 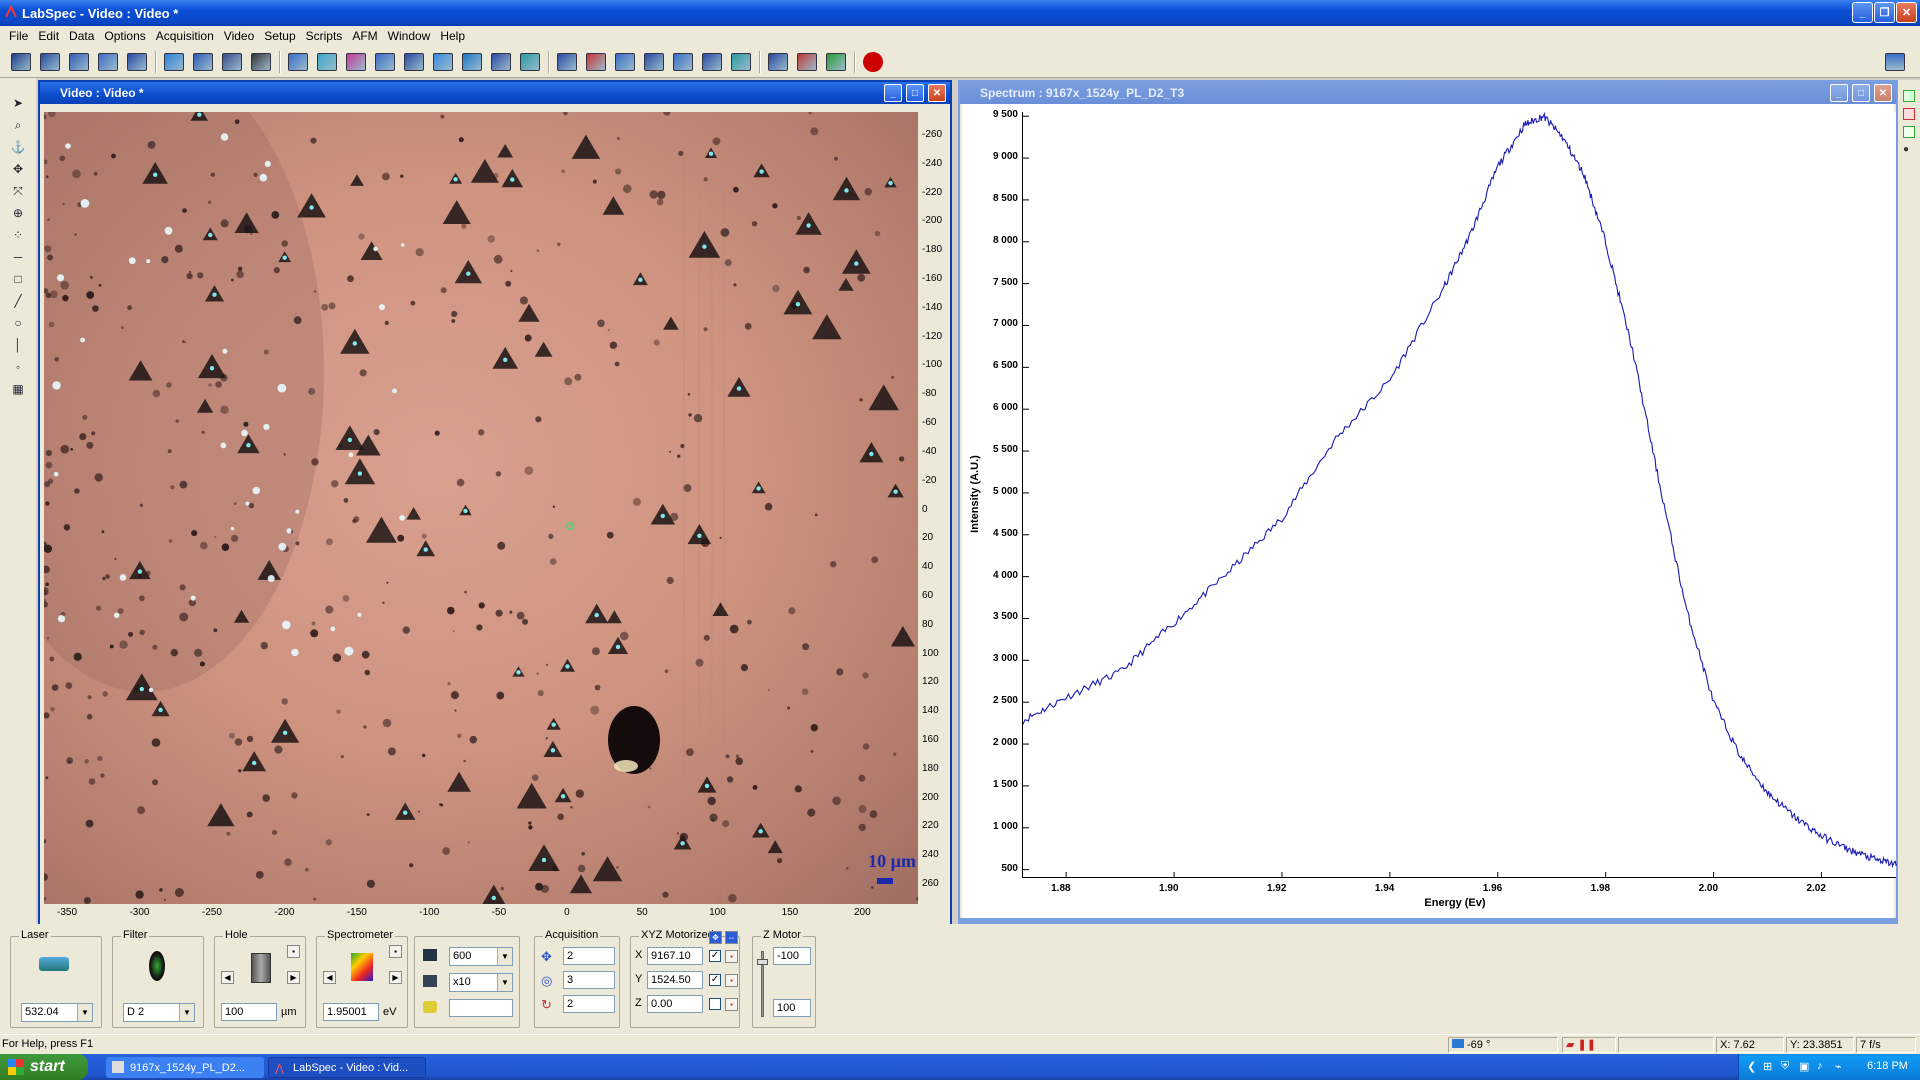 What do you see at coordinates (1839, 93) in the screenshot?
I see `spectrum-minimize-button: _` at bounding box center [1839, 93].